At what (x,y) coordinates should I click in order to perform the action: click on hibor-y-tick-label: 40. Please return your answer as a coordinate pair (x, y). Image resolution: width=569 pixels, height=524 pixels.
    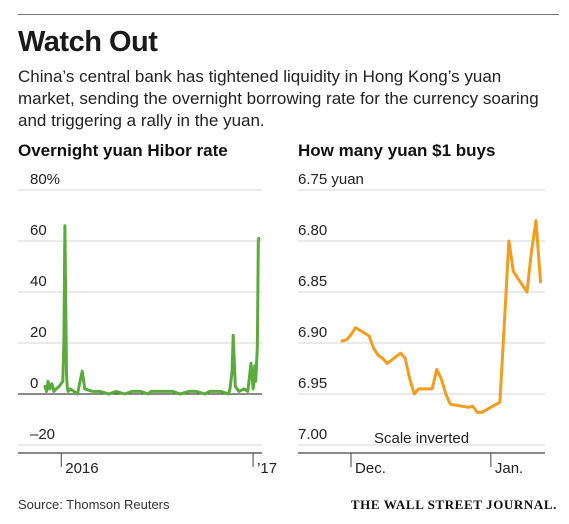
    Looking at the image, I should click on (38, 281).